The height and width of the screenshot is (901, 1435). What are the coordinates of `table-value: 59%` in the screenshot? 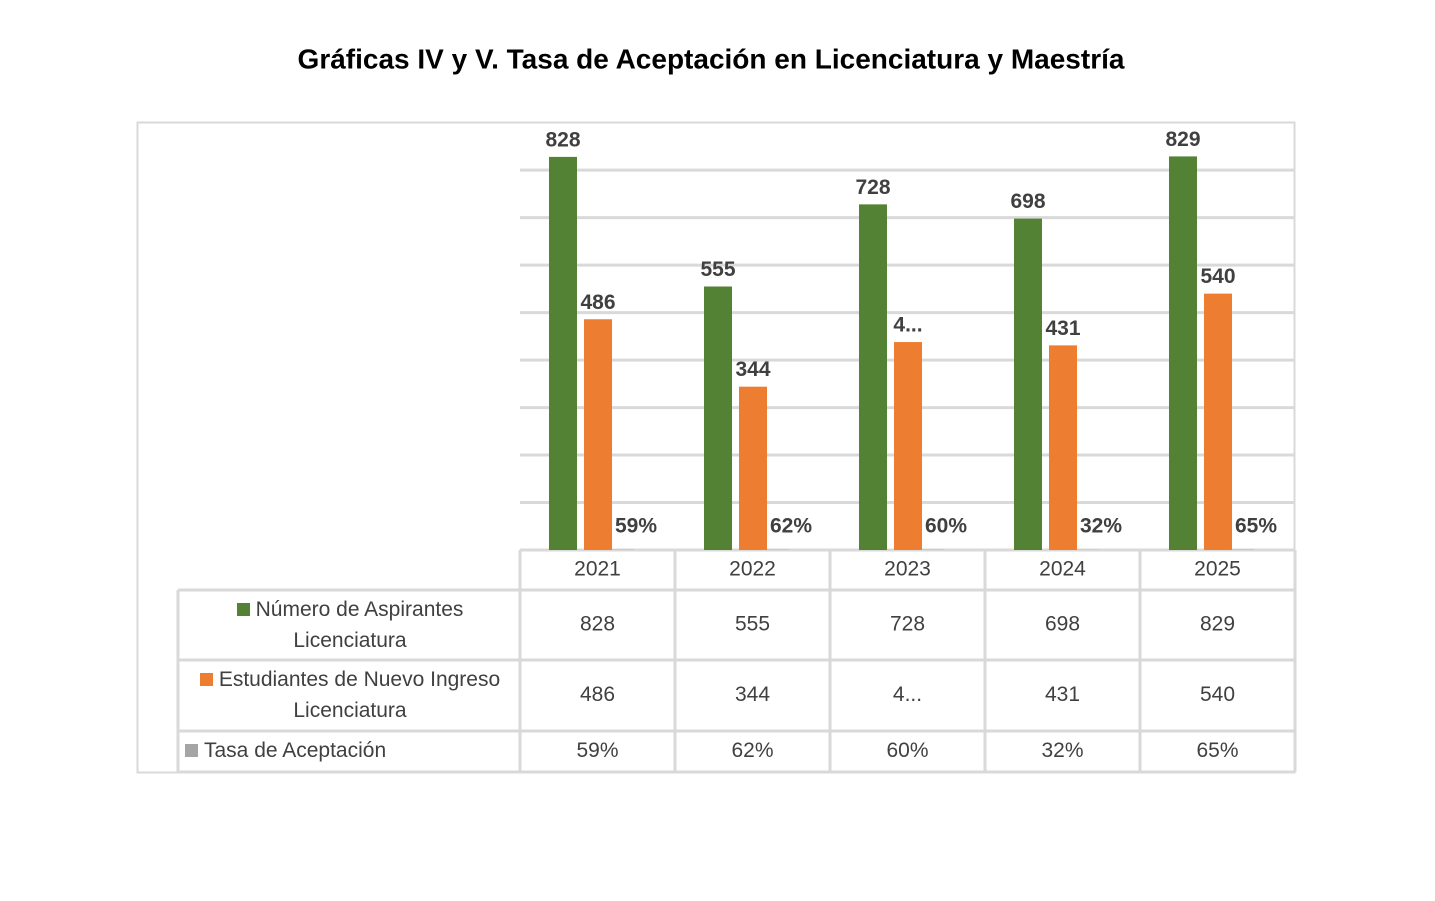 It's located at (597, 750).